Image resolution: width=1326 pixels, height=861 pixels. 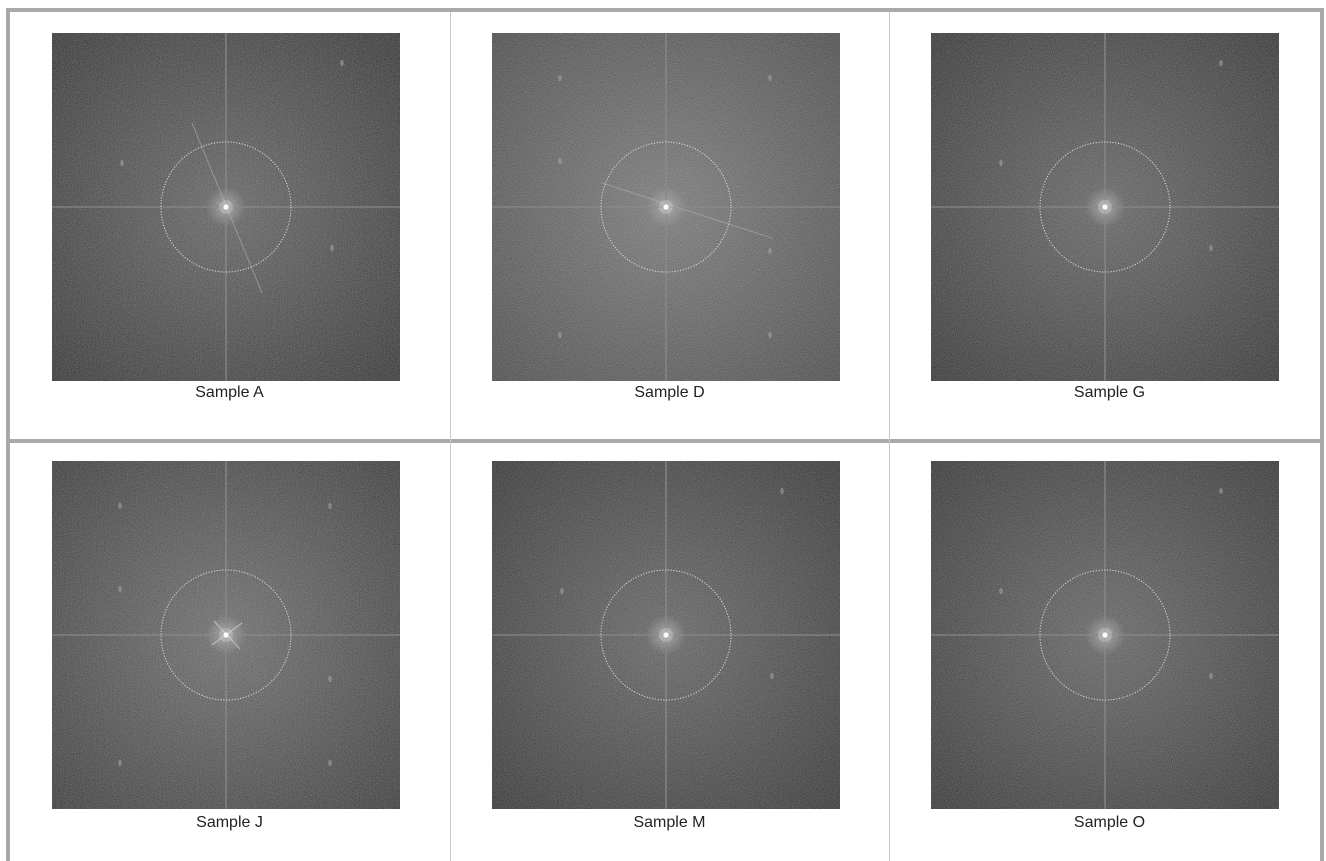 What do you see at coordinates (687, 210) in the screenshot?
I see `spectral-streak` at bounding box center [687, 210].